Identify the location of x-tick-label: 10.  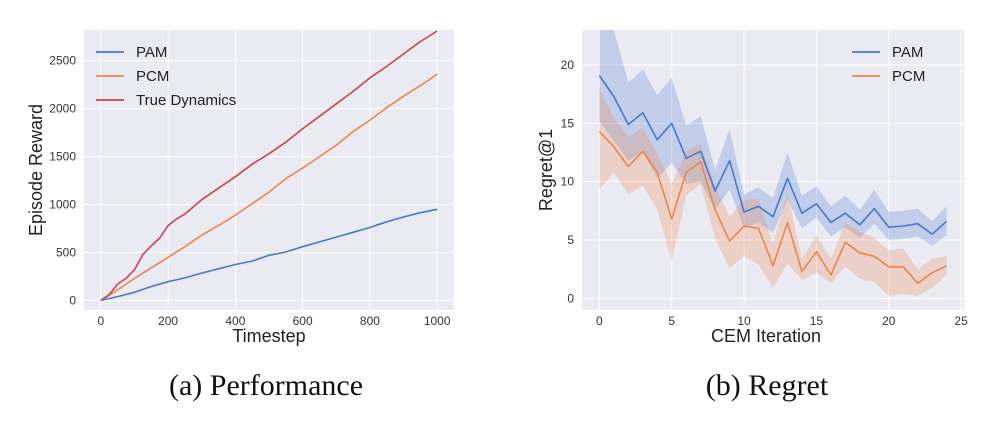
(744, 321).